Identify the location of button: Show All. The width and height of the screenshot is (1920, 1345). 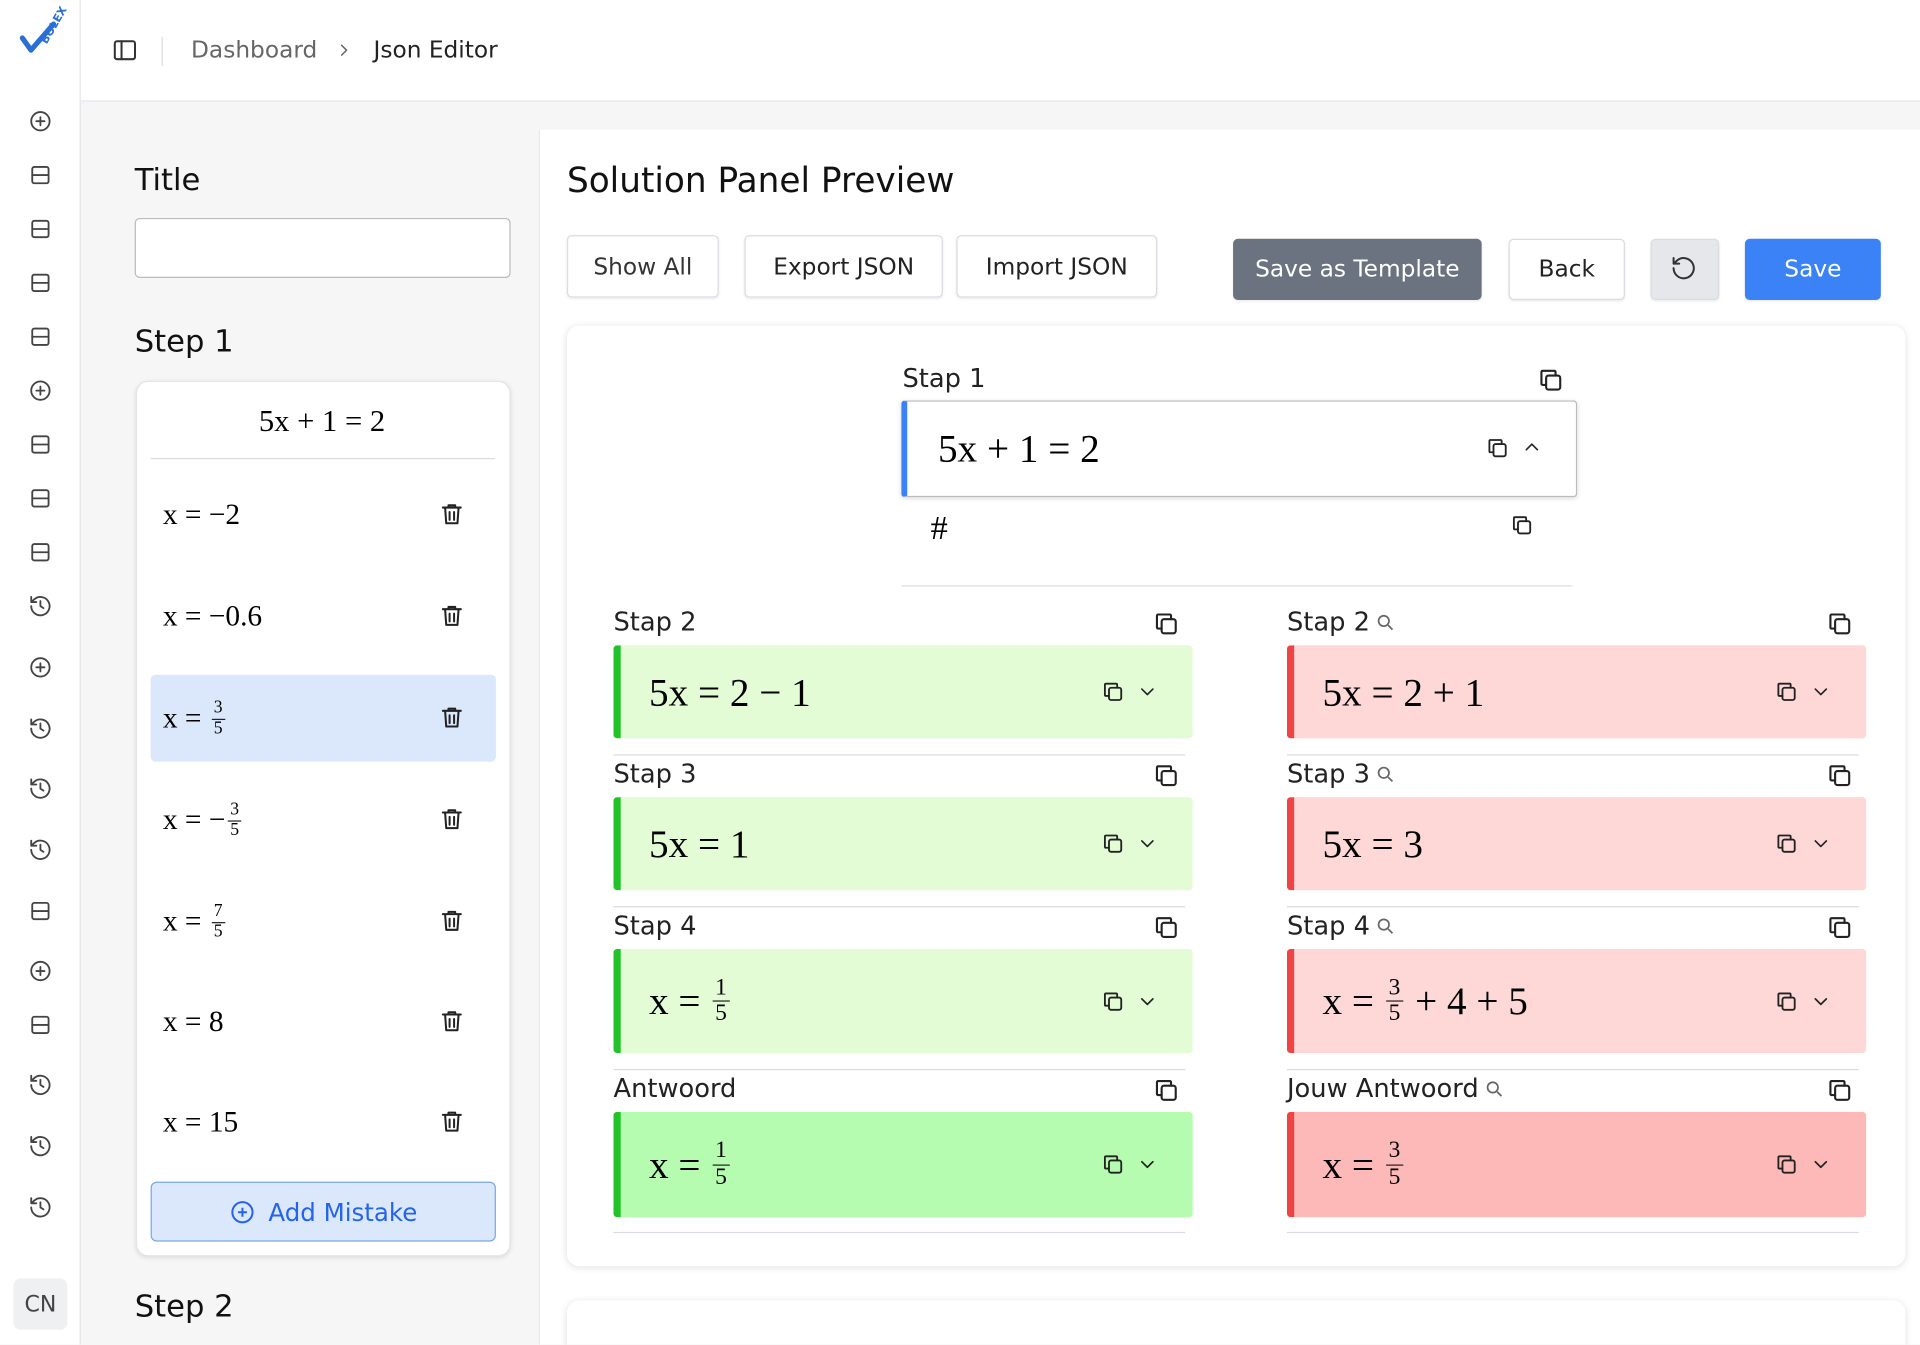
(642, 266).